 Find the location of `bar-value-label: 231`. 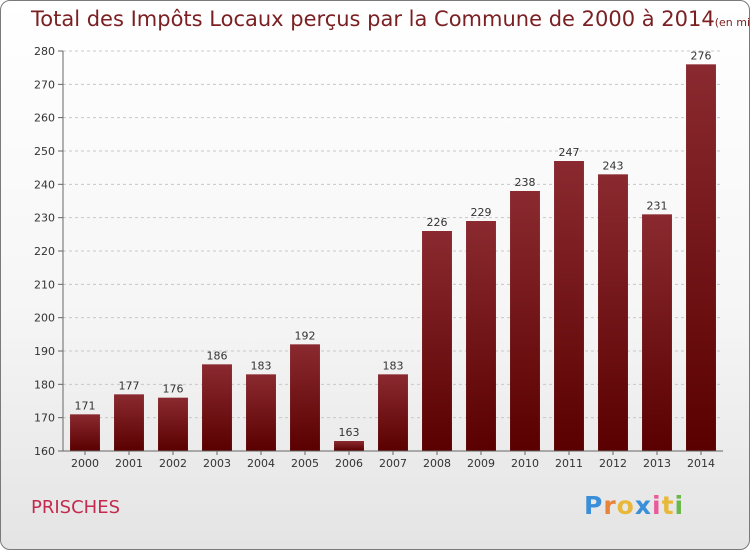

bar-value-label: 231 is located at coordinates (657, 205).